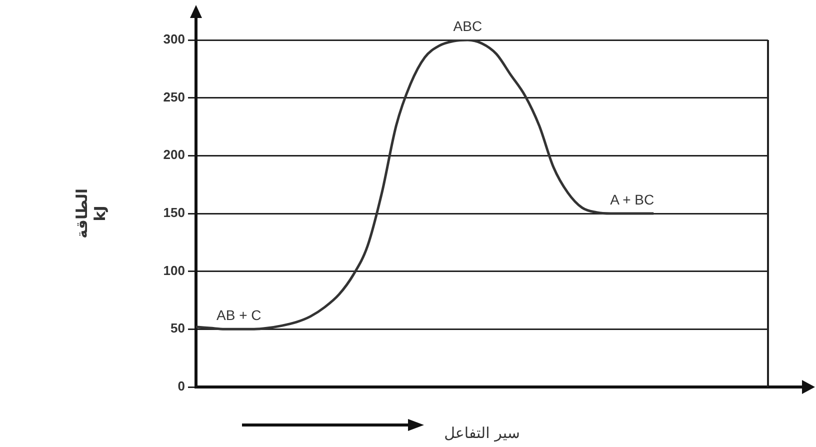 This screenshot has width=816, height=447. I want to click on annotation: A + BC, so click(632, 199).